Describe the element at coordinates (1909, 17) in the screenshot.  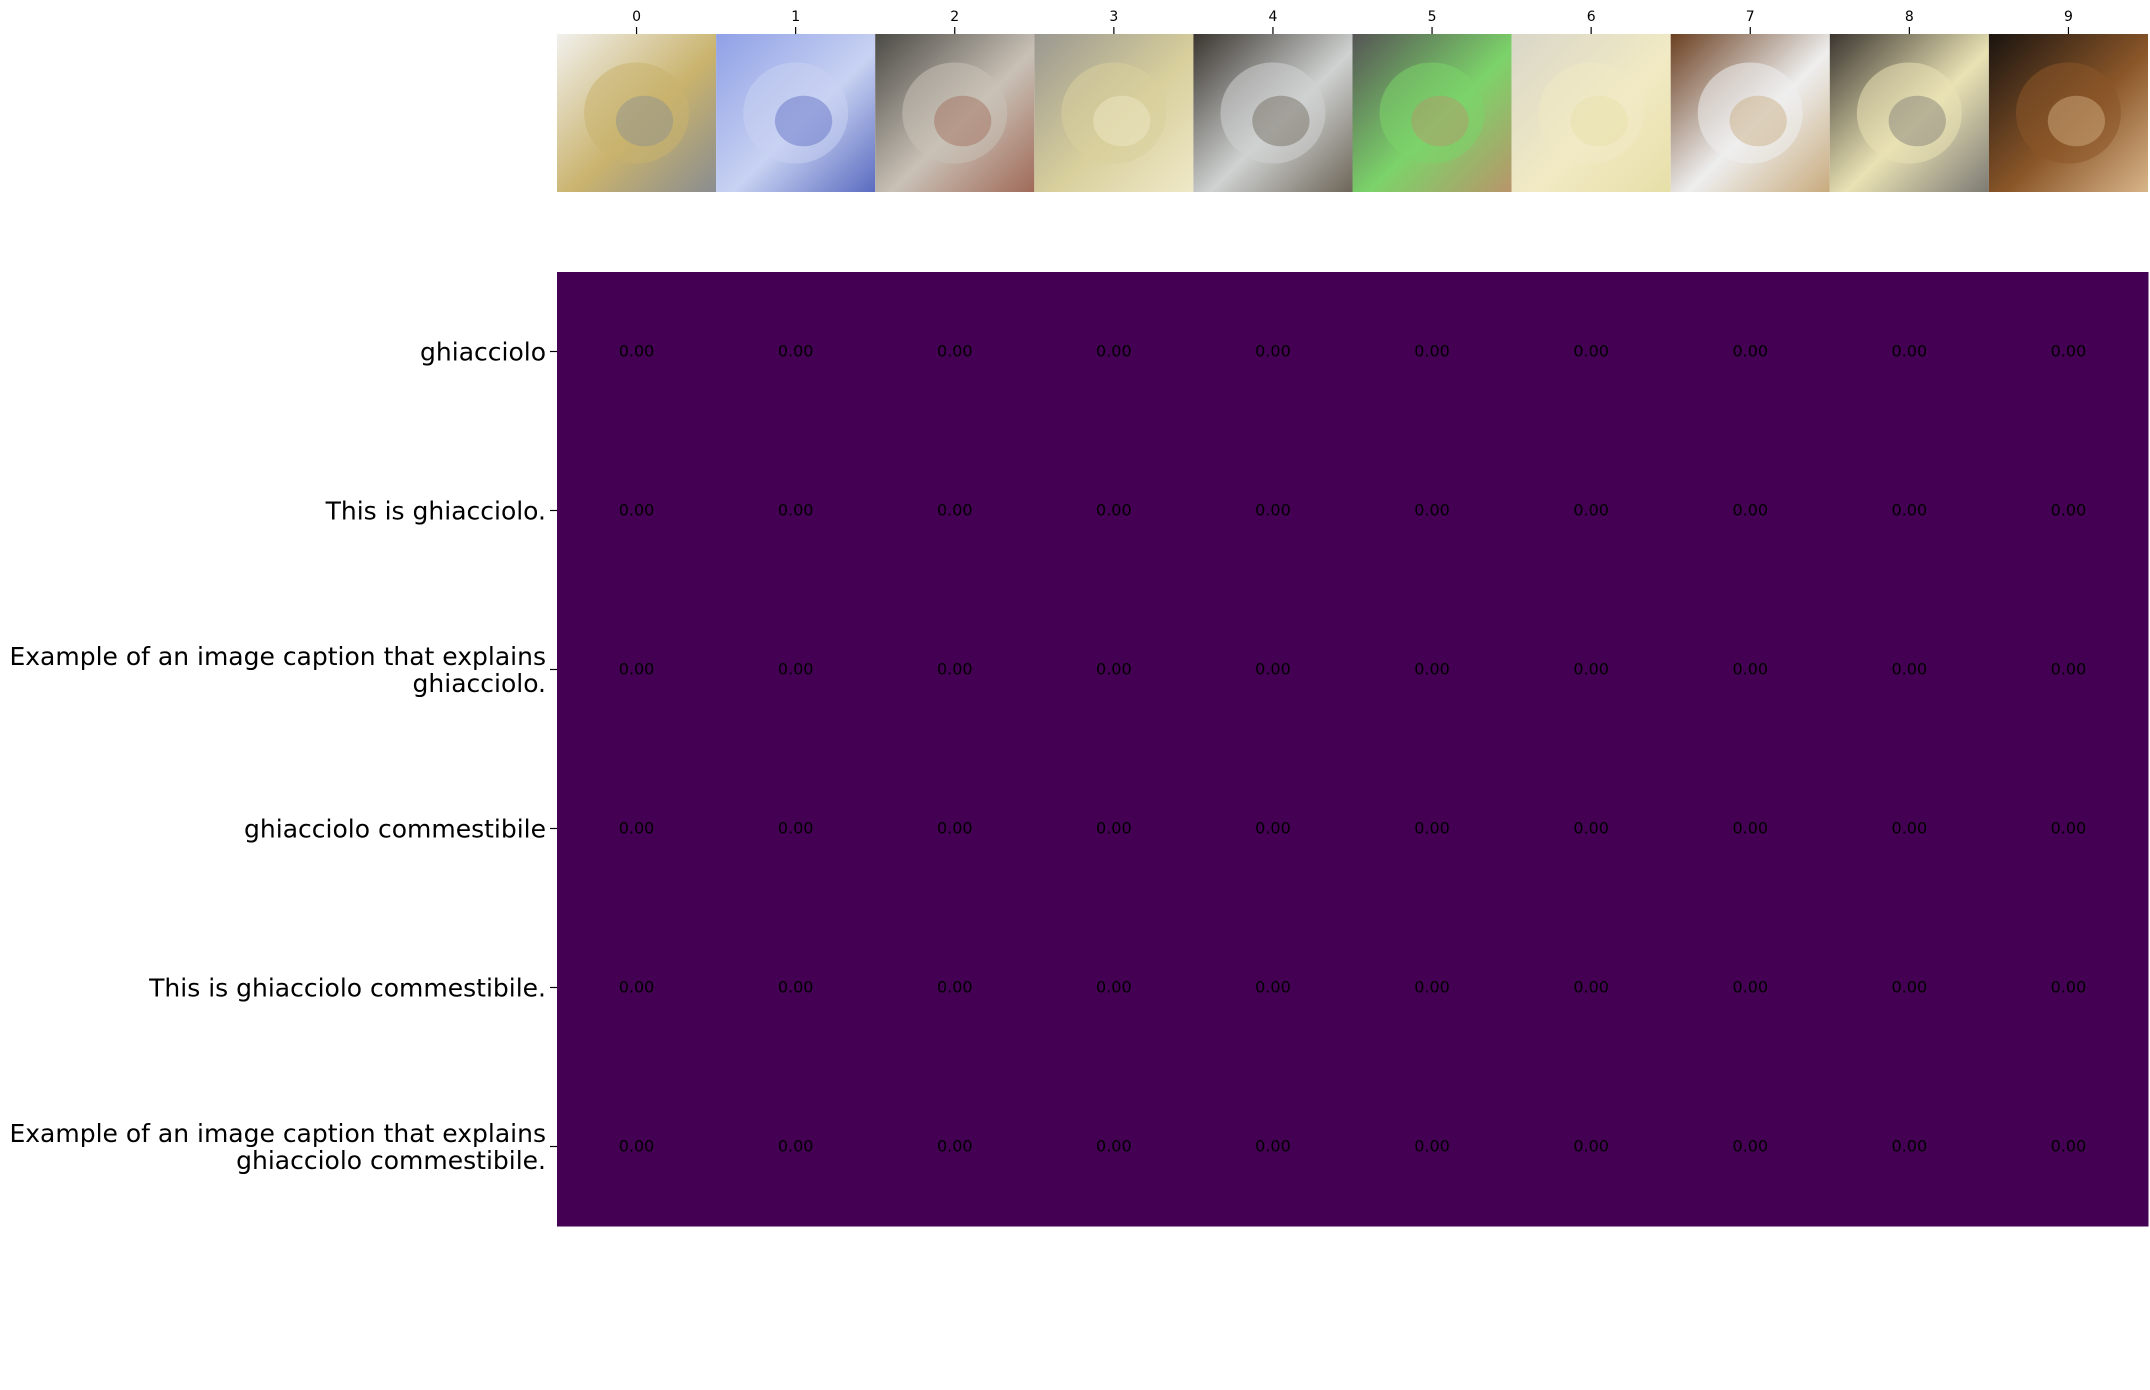
I see `x-tick-label: 8` at that location.